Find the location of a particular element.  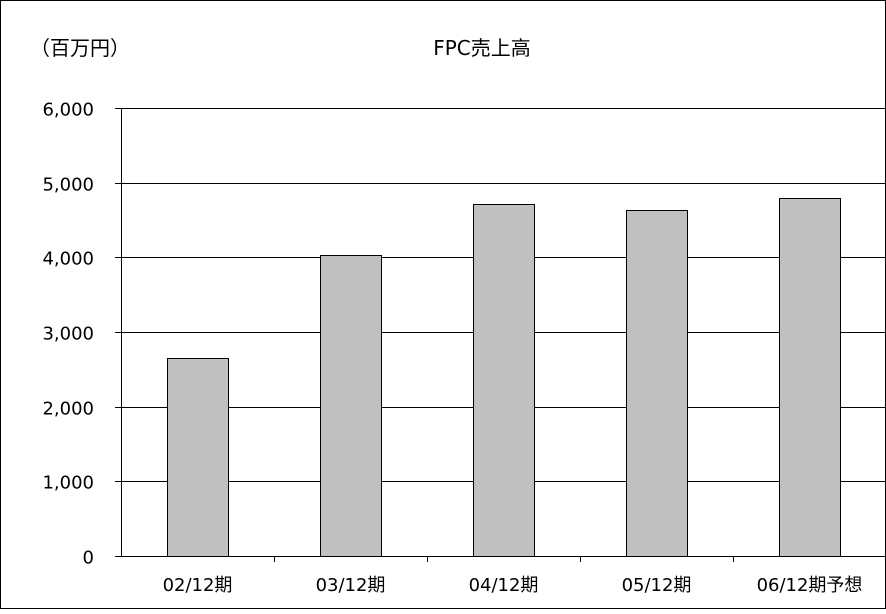

x-tick-labels: 02/12期 03/12期 04/12期 05/12期 06/12期予想 is located at coordinates (513, 585).